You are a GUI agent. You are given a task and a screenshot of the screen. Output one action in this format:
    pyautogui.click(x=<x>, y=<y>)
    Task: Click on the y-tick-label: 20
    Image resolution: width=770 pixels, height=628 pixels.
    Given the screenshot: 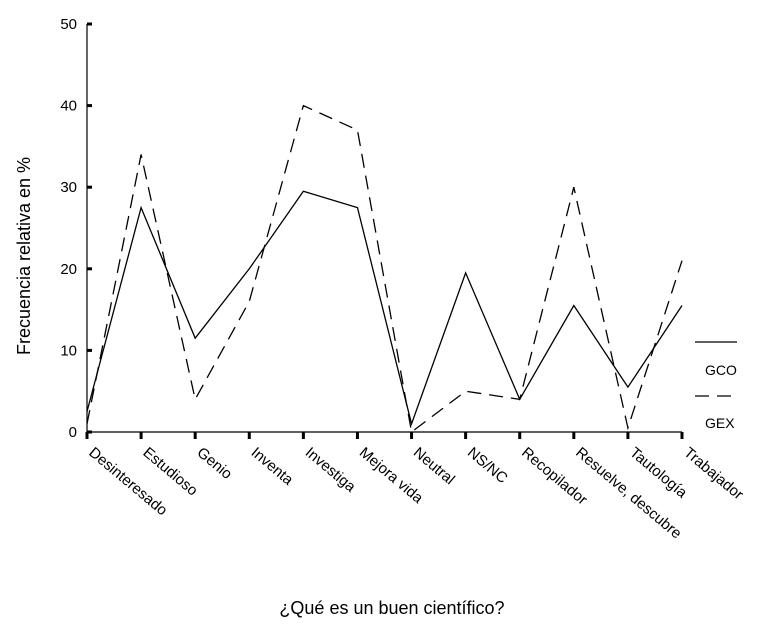 What is the action you would take?
    pyautogui.click(x=68, y=269)
    